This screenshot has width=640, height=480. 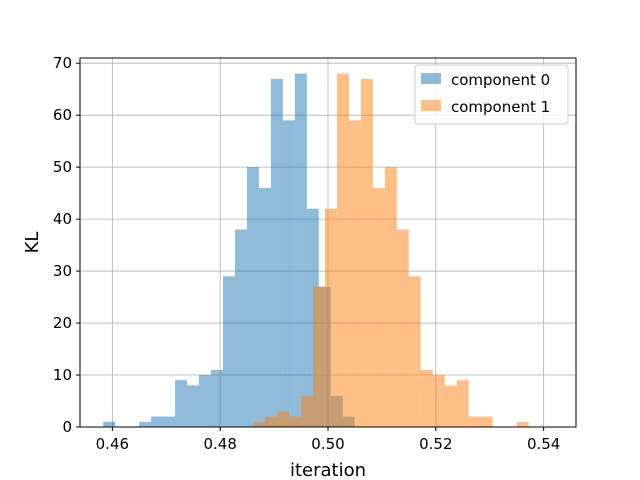 What do you see at coordinates (500, 107) in the screenshot?
I see `legend-label-component-1: component 1` at bounding box center [500, 107].